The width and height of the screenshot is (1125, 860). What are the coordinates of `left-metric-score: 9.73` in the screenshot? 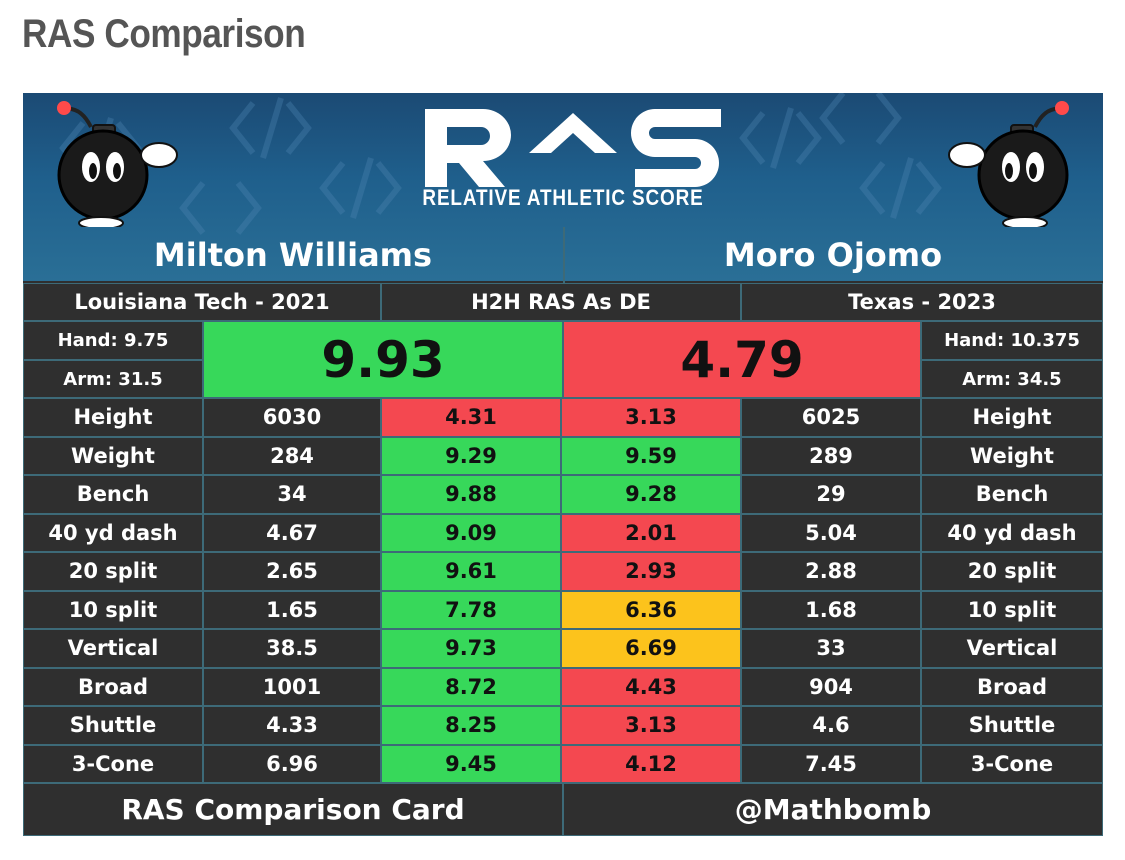 It's located at (471, 648).